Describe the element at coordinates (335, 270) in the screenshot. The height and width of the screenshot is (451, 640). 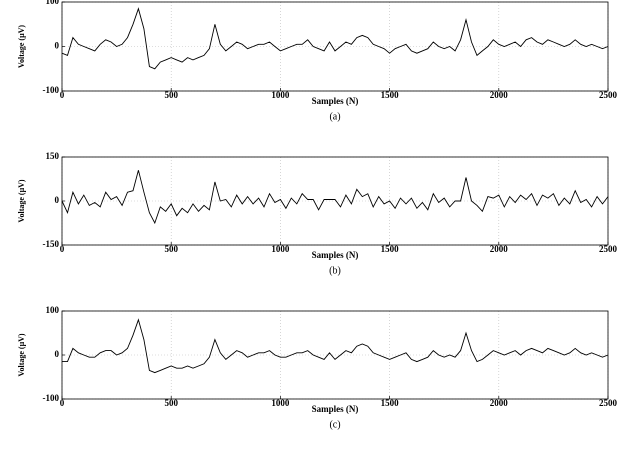
I see `caption: (b)` at that location.